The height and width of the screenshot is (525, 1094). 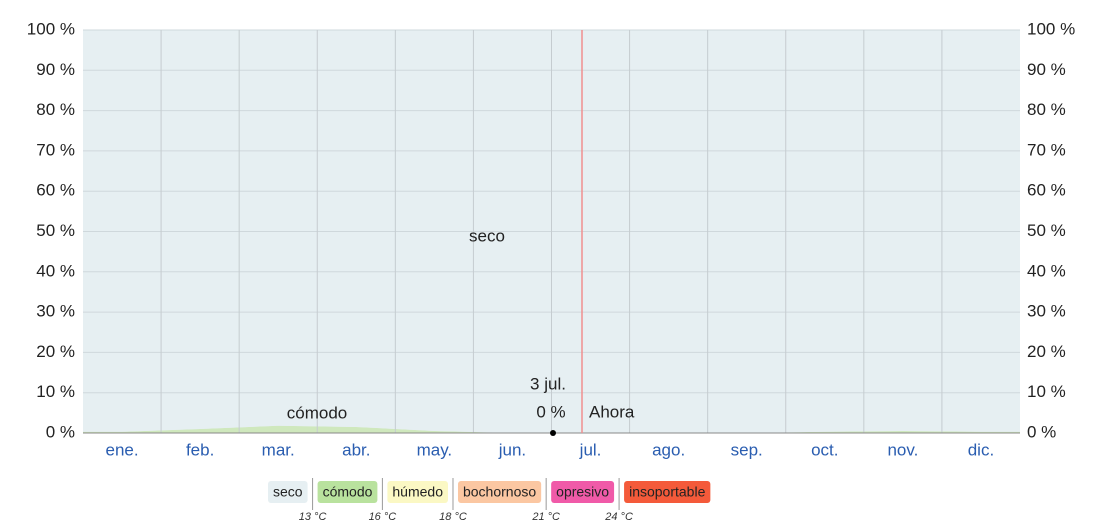 I want to click on legend-label: opresivo, so click(x=582, y=492).